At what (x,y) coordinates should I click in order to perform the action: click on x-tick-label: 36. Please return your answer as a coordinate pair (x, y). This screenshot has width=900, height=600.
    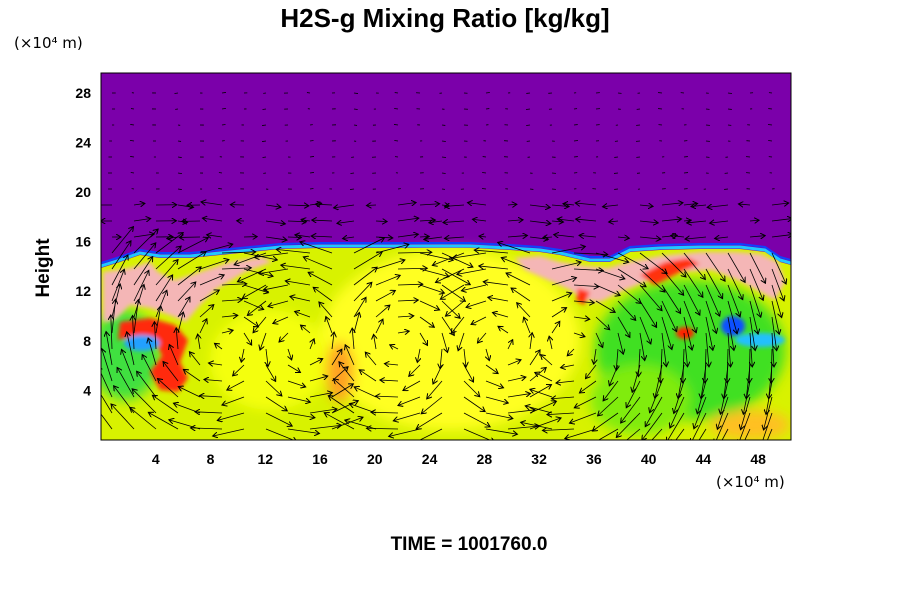
    Looking at the image, I should click on (594, 459).